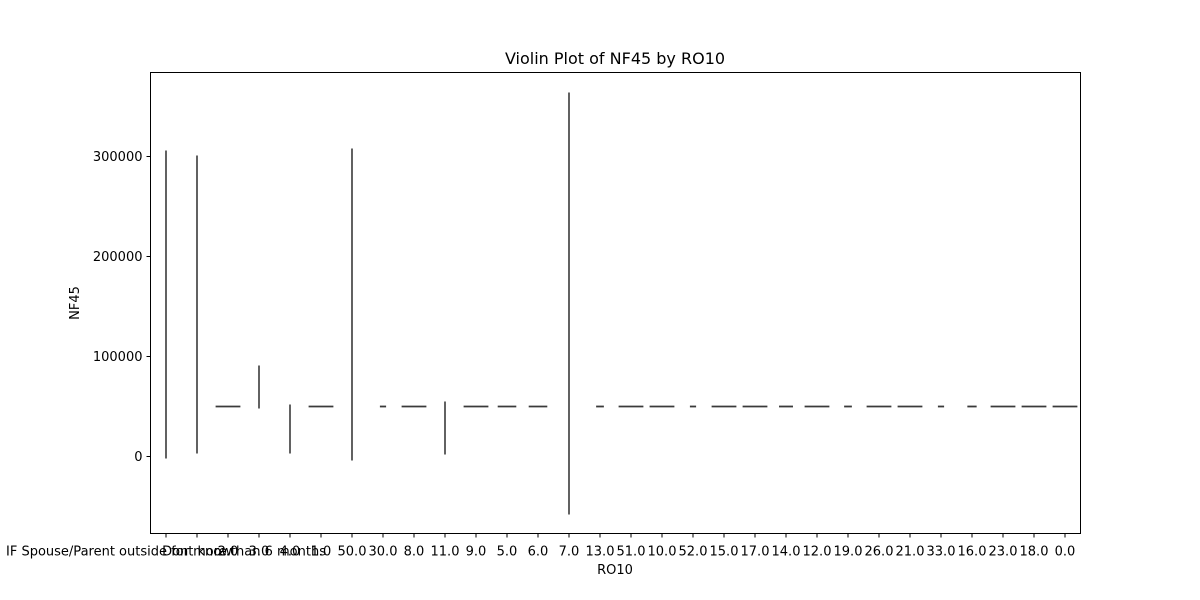 This screenshot has height=600, width=1200. What do you see at coordinates (118, 257) in the screenshot?
I see `y-tick-label: 200000` at bounding box center [118, 257].